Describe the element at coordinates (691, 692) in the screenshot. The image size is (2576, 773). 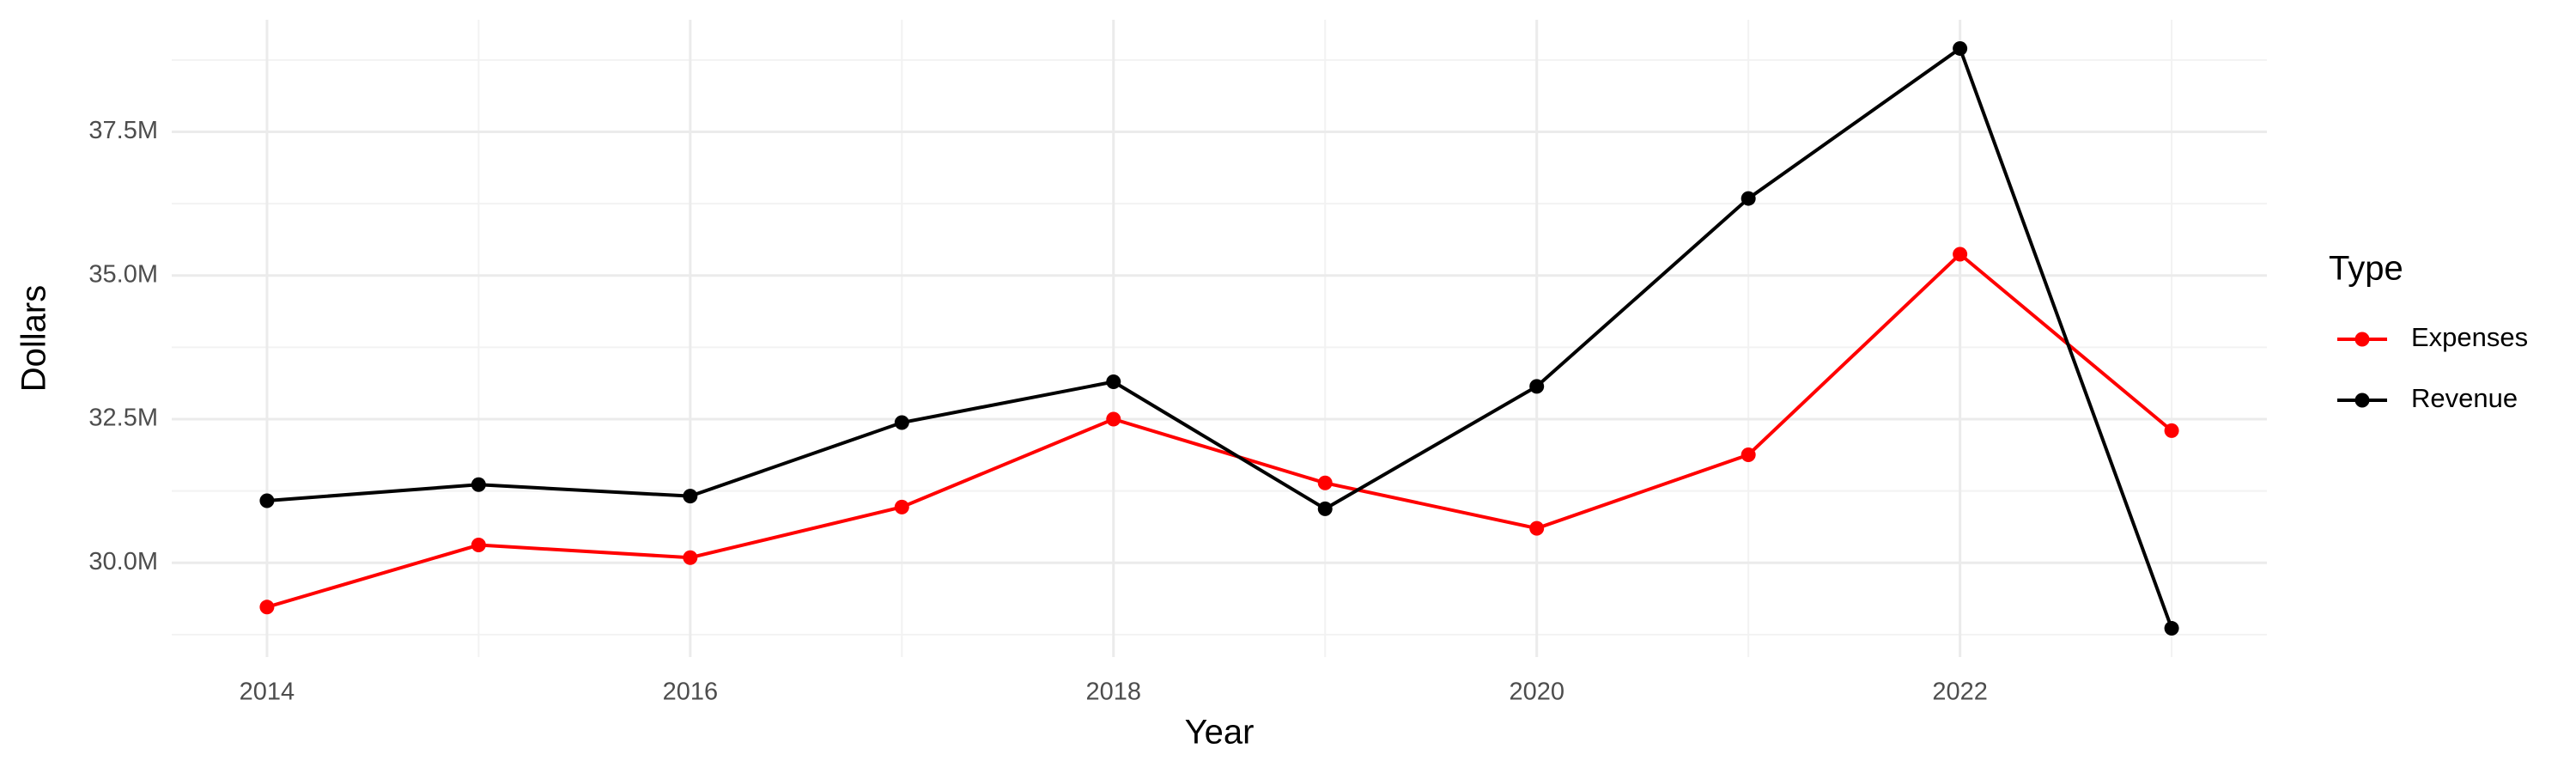
I see `x-tick-label: 2016` at that location.